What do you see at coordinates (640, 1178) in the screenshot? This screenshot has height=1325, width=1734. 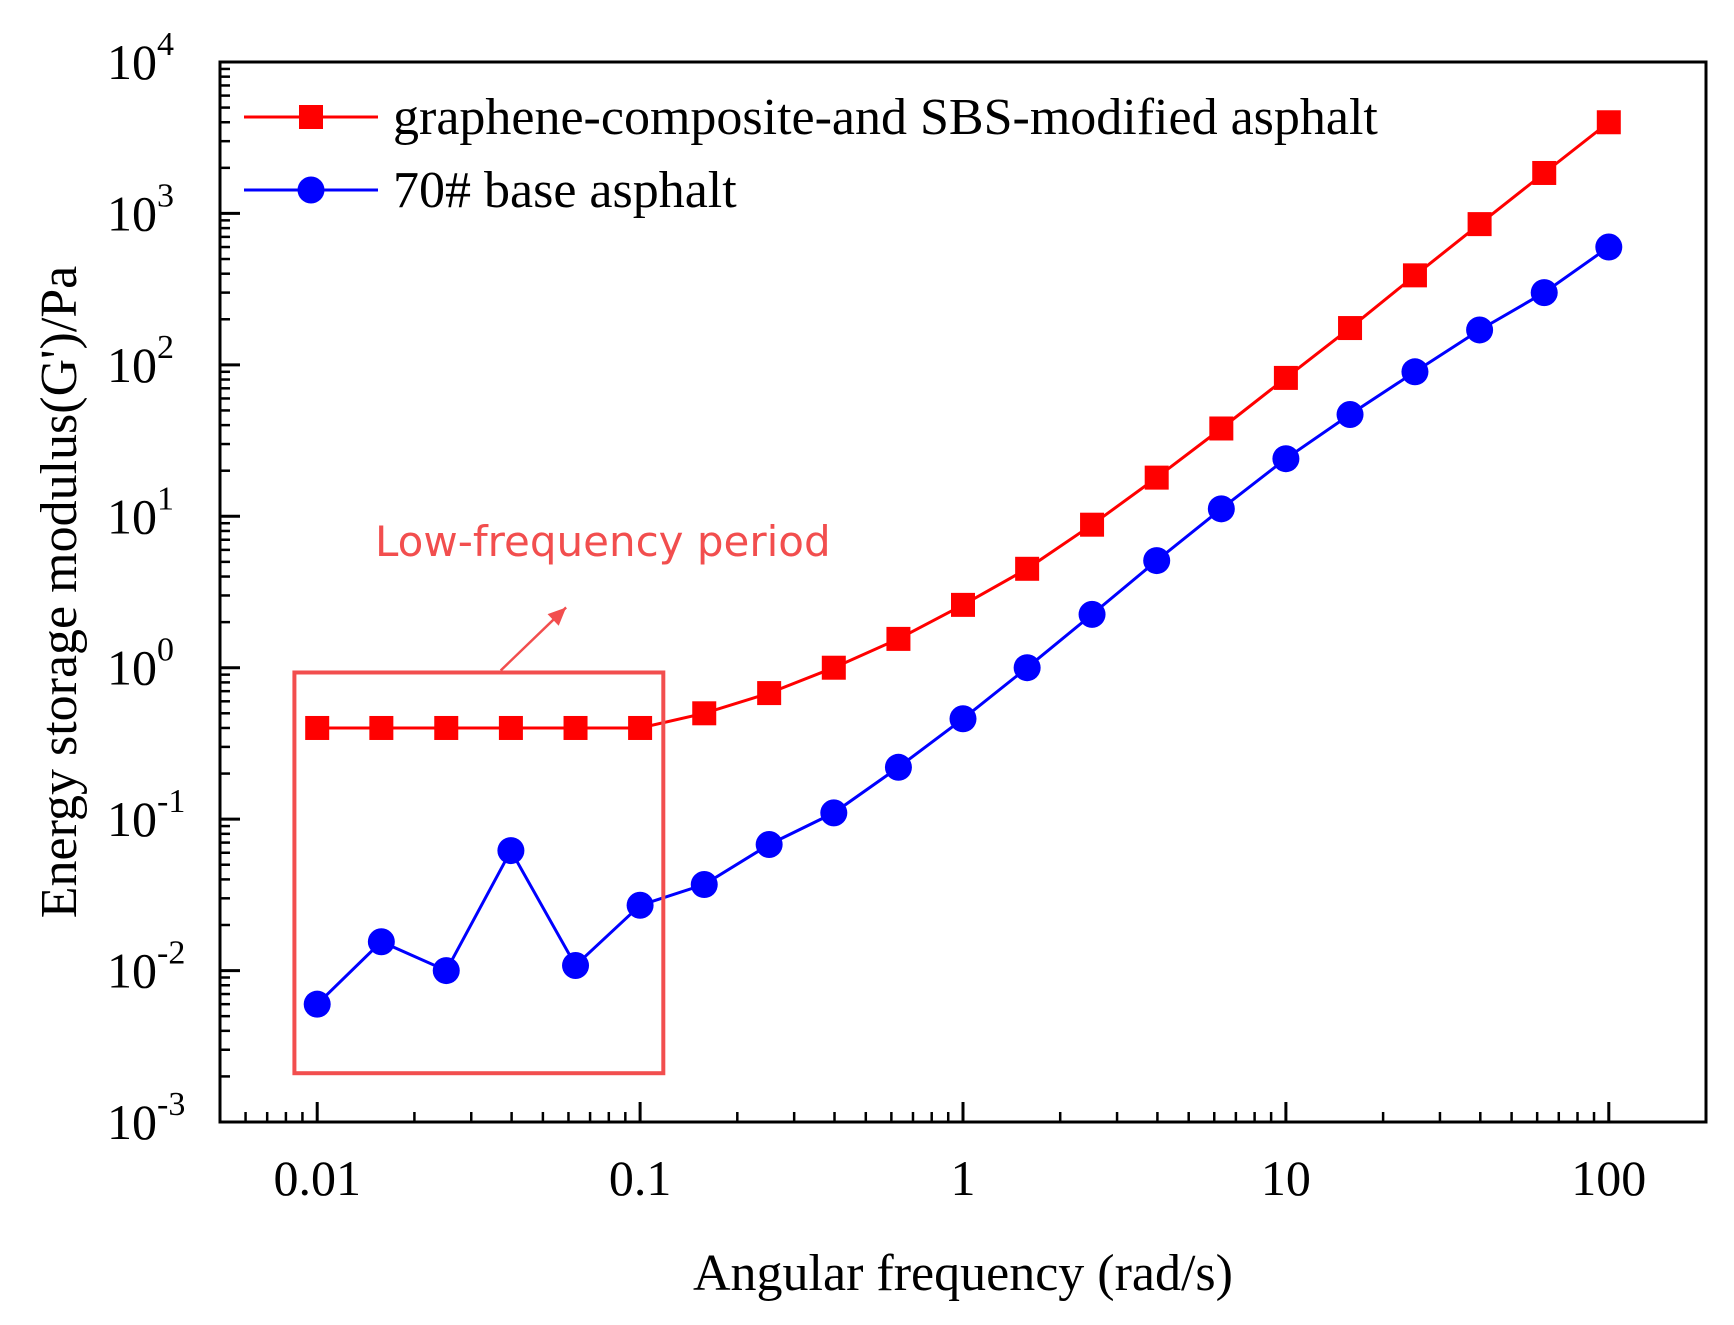 I see `x-tick-label: 0.1` at bounding box center [640, 1178].